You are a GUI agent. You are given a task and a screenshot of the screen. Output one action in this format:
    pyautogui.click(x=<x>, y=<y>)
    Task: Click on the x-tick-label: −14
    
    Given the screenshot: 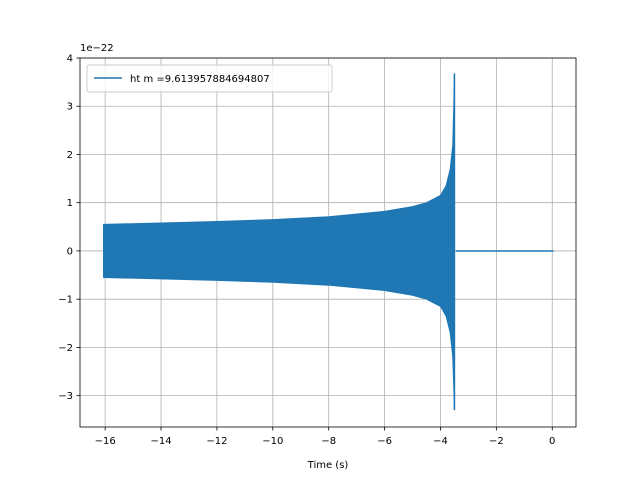 What is the action you would take?
    pyautogui.click(x=160, y=441)
    